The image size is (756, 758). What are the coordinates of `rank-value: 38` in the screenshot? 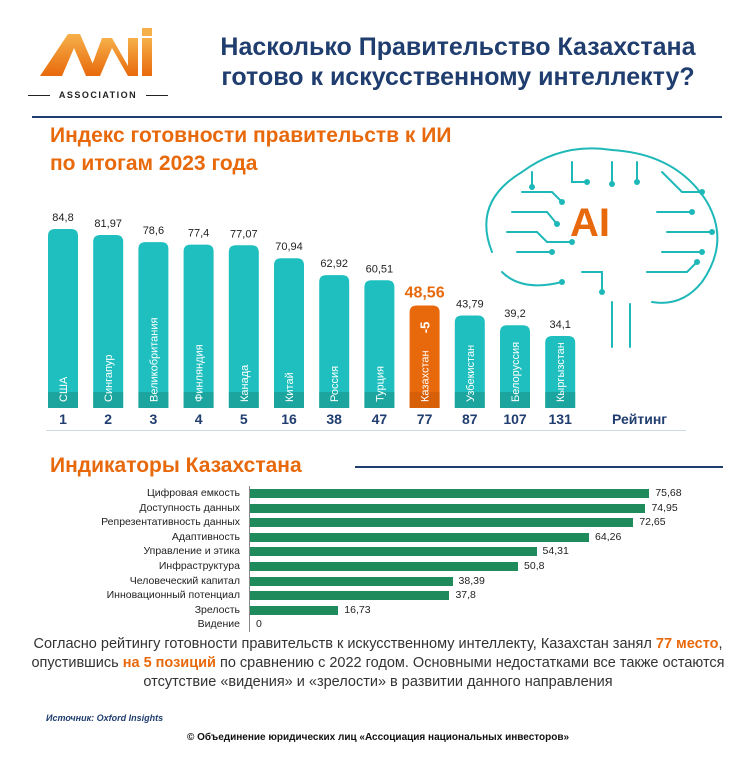 It's located at (334, 419).